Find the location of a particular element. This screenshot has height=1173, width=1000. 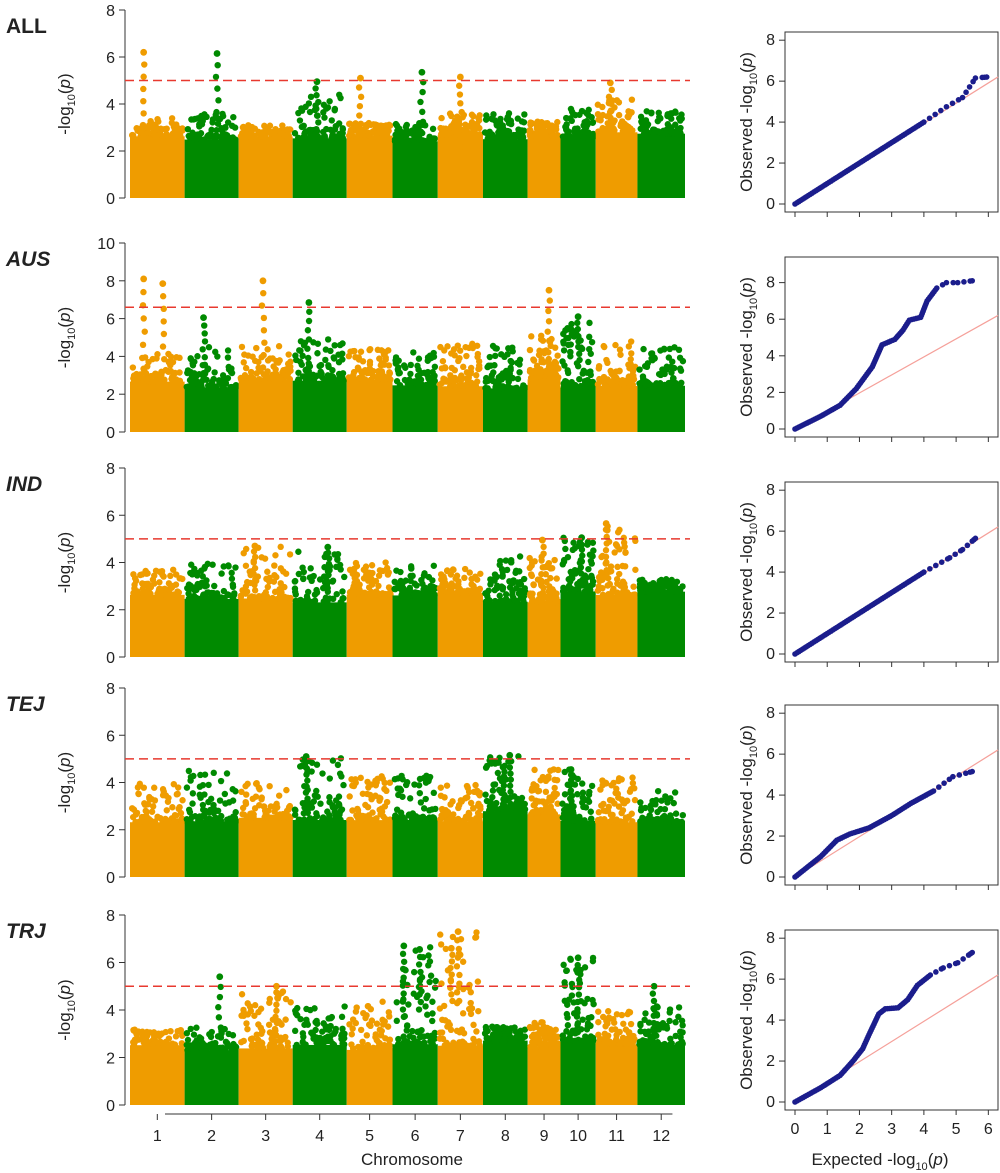

qq-y-tick-label: 0 is located at coordinates (770, 654).